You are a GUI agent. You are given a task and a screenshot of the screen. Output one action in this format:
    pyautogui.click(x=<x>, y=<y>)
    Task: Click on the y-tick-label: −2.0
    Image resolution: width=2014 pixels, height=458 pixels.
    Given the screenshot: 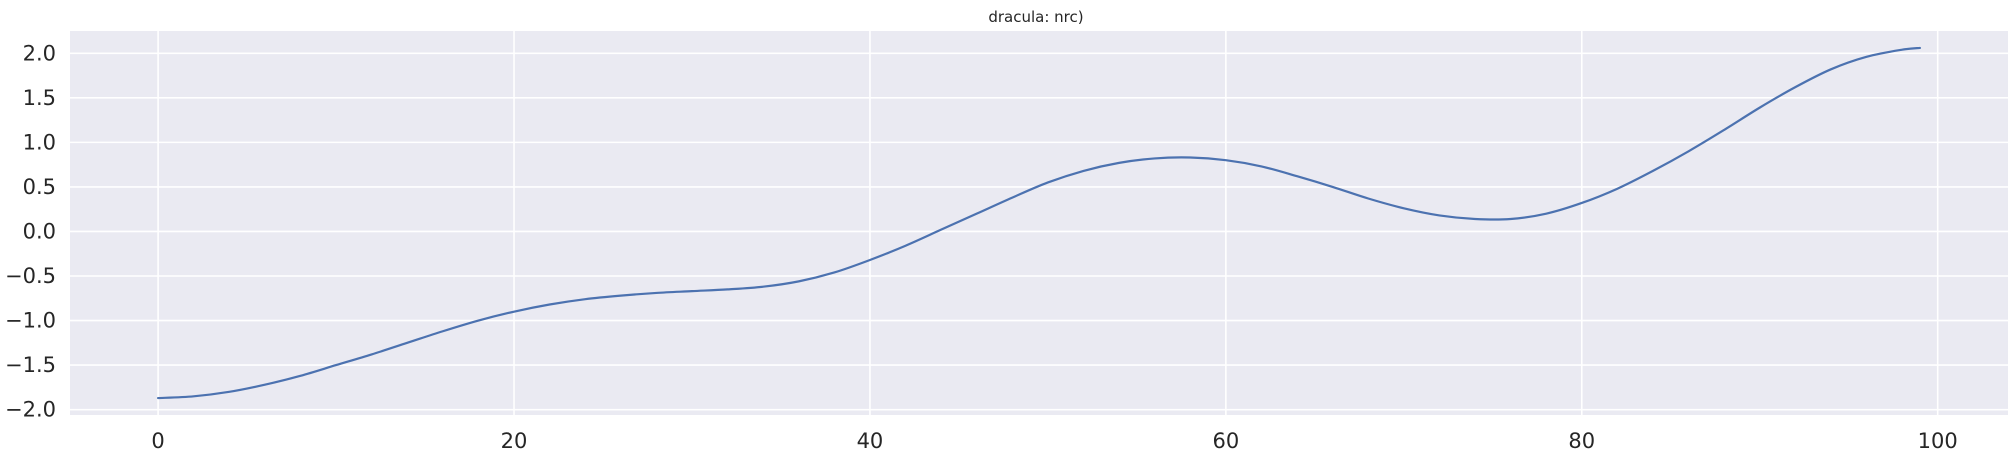 What is the action you would take?
    pyautogui.click(x=30, y=410)
    